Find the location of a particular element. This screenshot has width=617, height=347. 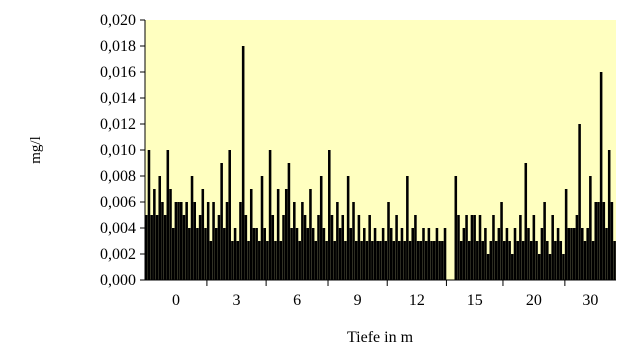

y-tick-label: 0,018 is located at coordinates (118, 46).